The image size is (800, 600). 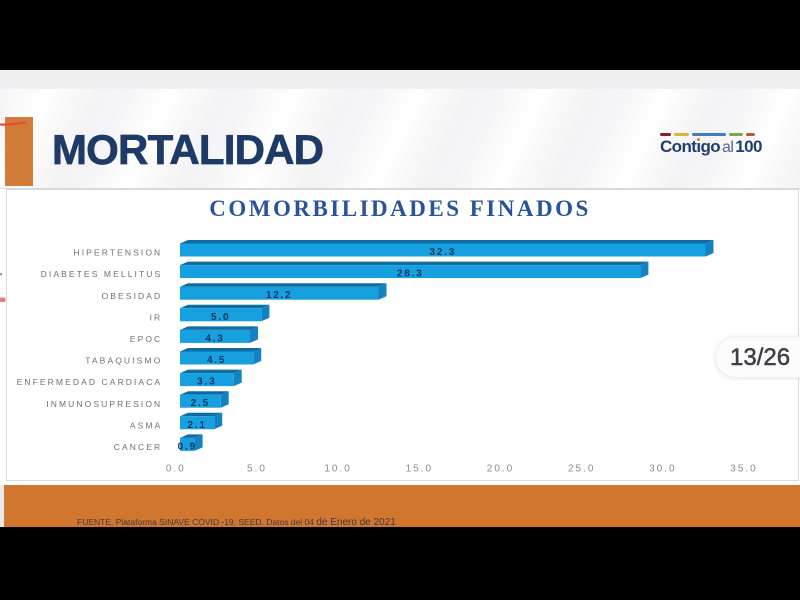 What do you see at coordinates (743, 469) in the screenshot?
I see `svg-text: 35.0` at bounding box center [743, 469].